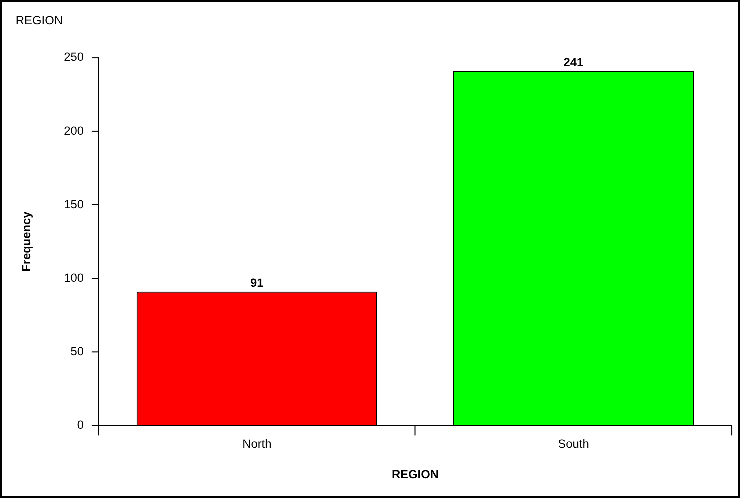 This screenshot has width=744, height=502. I want to click on x-tick-label: North, so click(257, 444).